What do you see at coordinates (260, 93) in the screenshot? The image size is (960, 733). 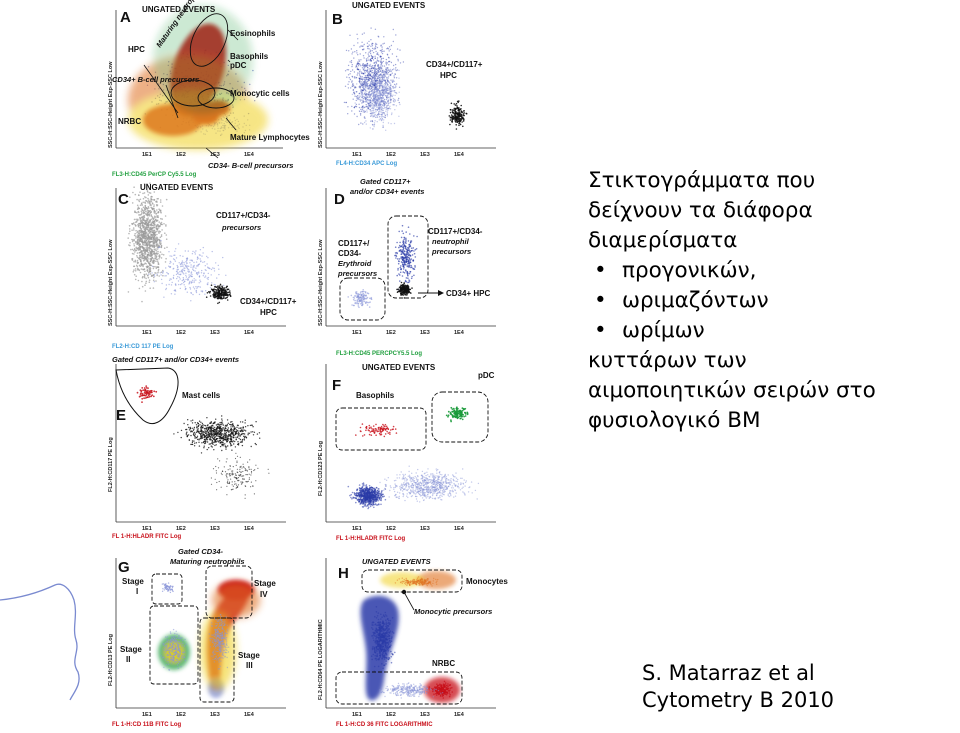 I see `label-monocytic: Monocytic cells` at bounding box center [260, 93].